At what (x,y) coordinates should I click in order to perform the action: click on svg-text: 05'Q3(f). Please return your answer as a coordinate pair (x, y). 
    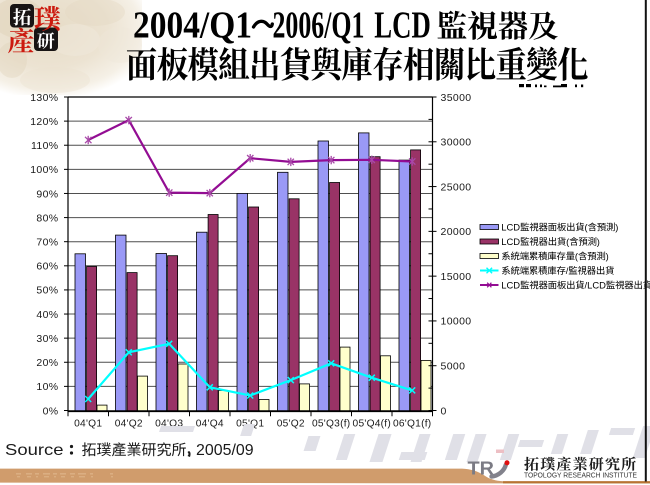
    Looking at the image, I should click on (331, 423).